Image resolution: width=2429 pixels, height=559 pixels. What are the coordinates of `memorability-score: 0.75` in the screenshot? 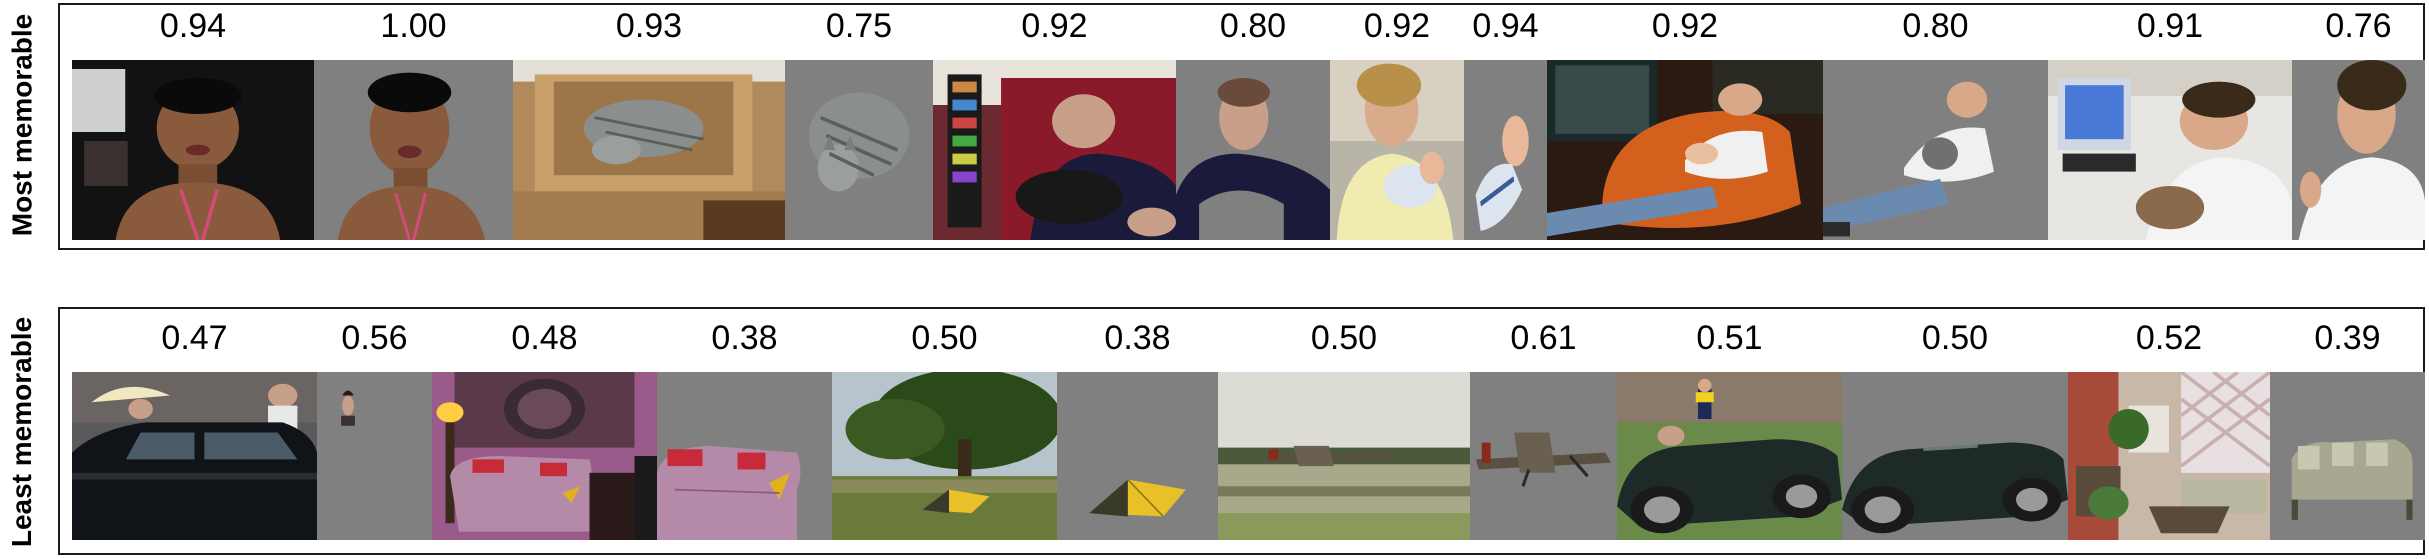 It's located at (859, 26).